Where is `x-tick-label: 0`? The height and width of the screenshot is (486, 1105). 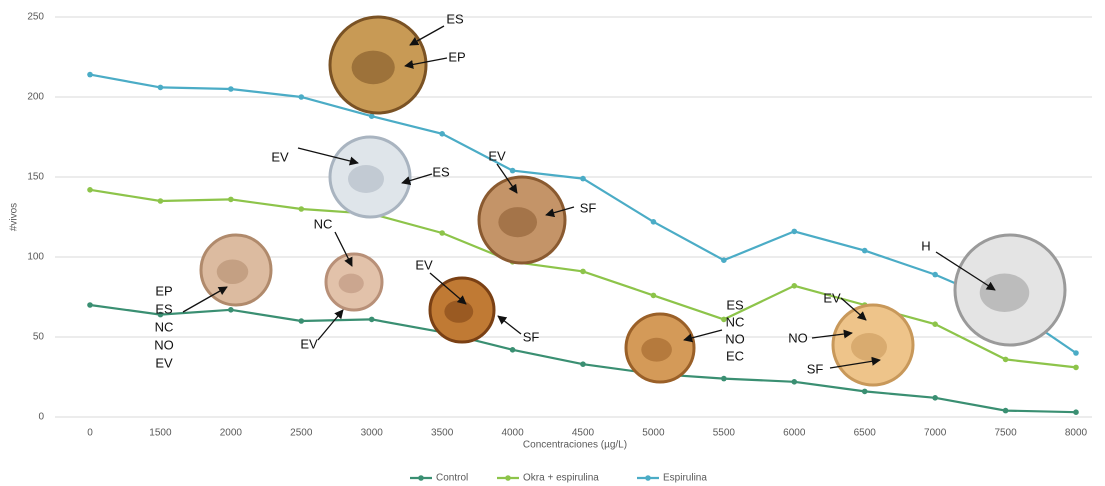 x-tick-label: 0 is located at coordinates (90, 433).